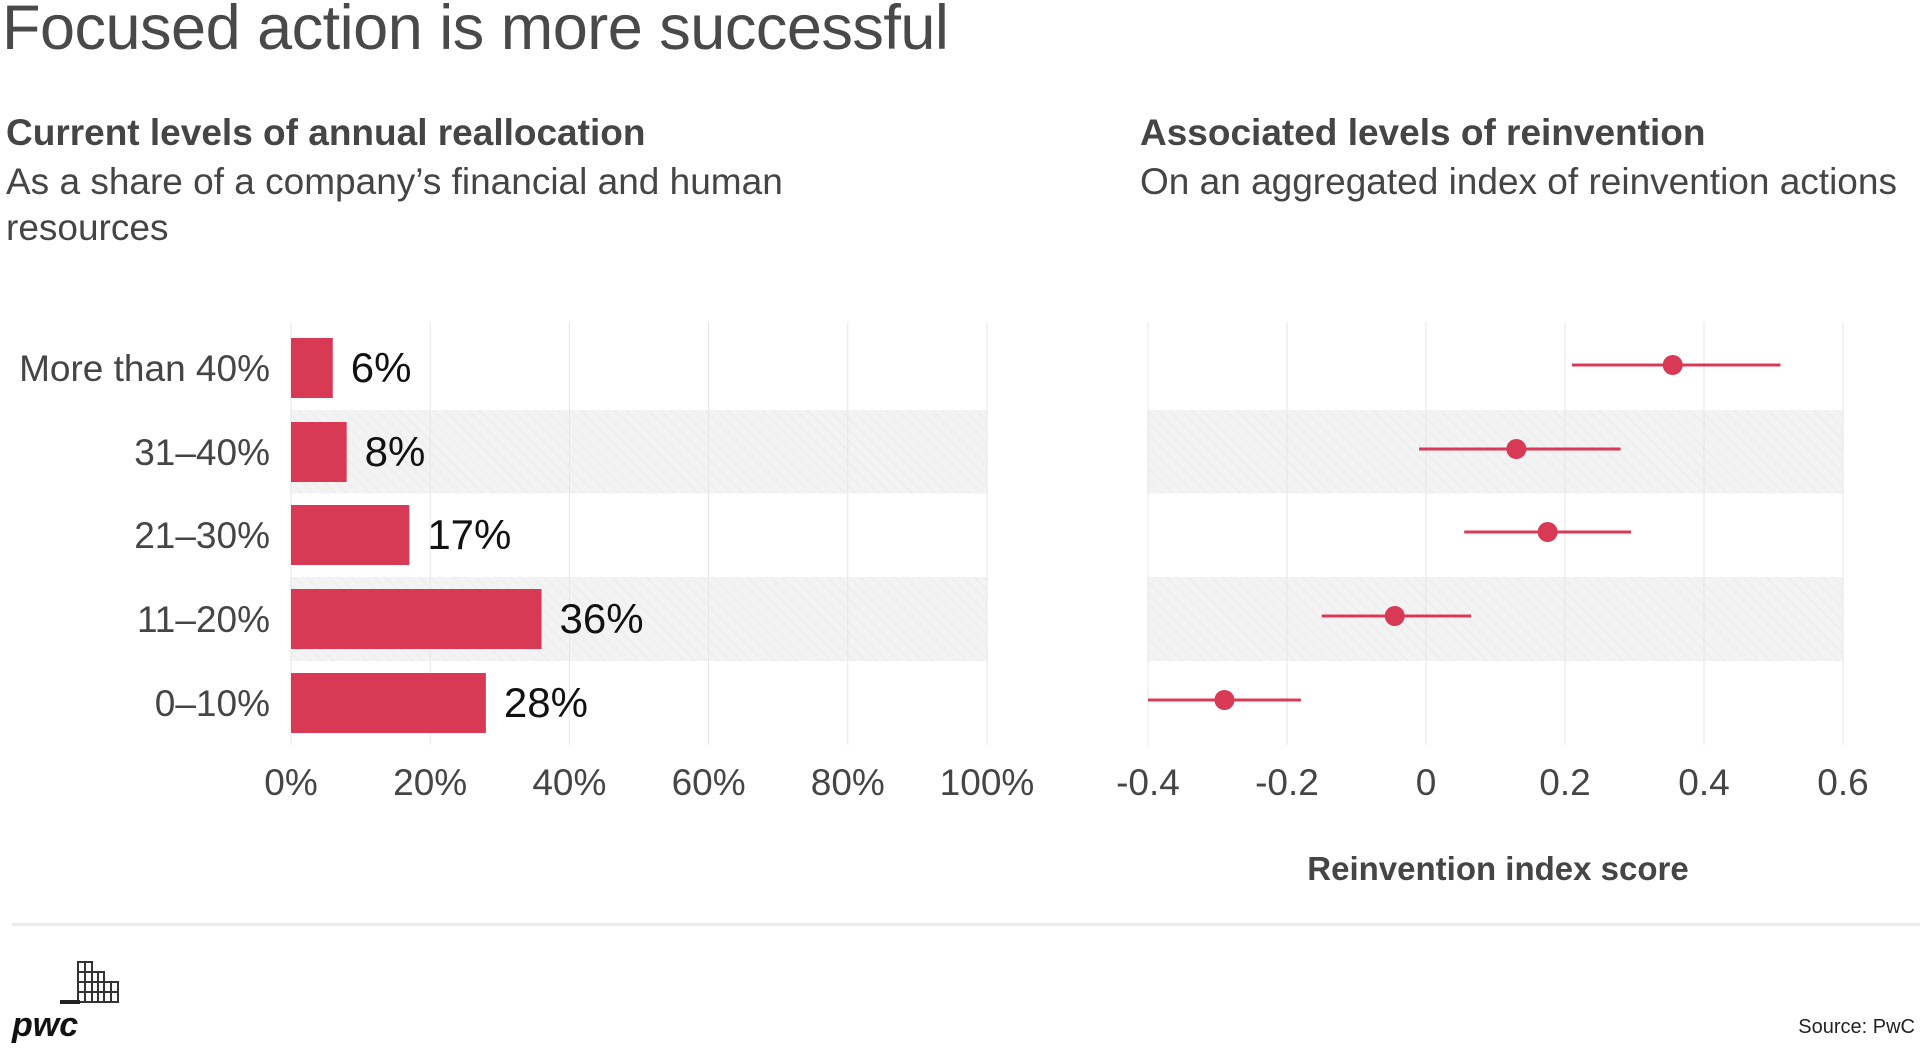  I want to click on bar-value-label: 6%, so click(381, 367).